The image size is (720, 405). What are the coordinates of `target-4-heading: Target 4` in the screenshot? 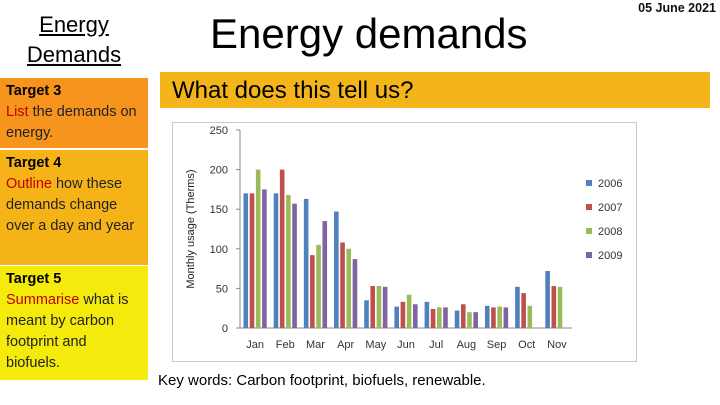 It's located at (34, 163).